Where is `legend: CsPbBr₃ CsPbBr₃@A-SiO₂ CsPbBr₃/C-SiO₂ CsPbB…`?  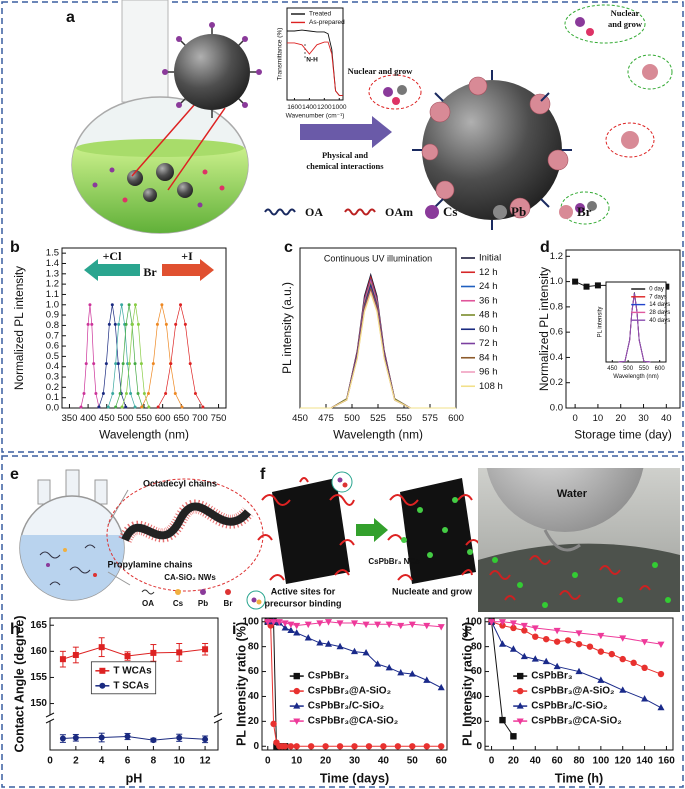 legend: CsPbBr₃ CsPbBr₃@A-SiO₂ CsPbBr₃/C-SiO₂ CsPbB… is located at coordinates (343, 699).